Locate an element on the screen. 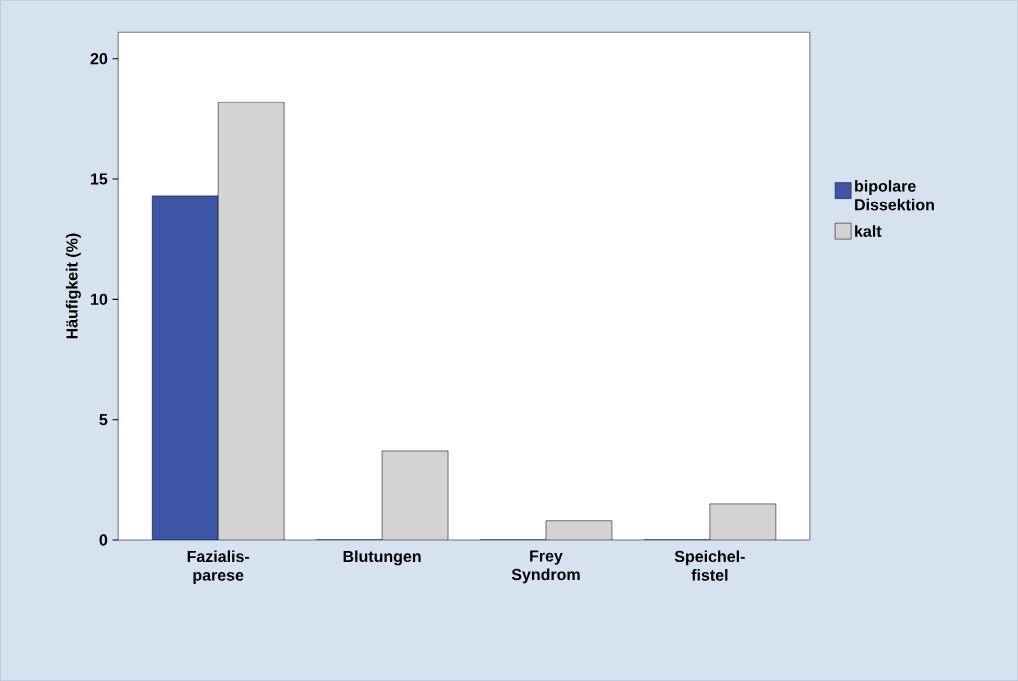 The width and height of the screenshot is (1018, 681). y-tick-label: 20 is located at coordinates (99, 58).